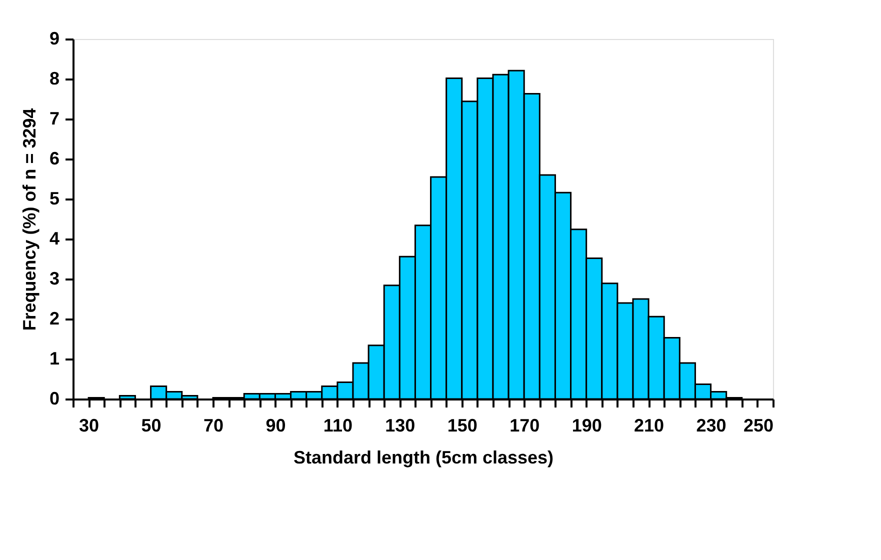 This screenshot has width=881, height=560. I want to click on y-axis-title: Frequency (%) of n = 3294, so click(29, 219).